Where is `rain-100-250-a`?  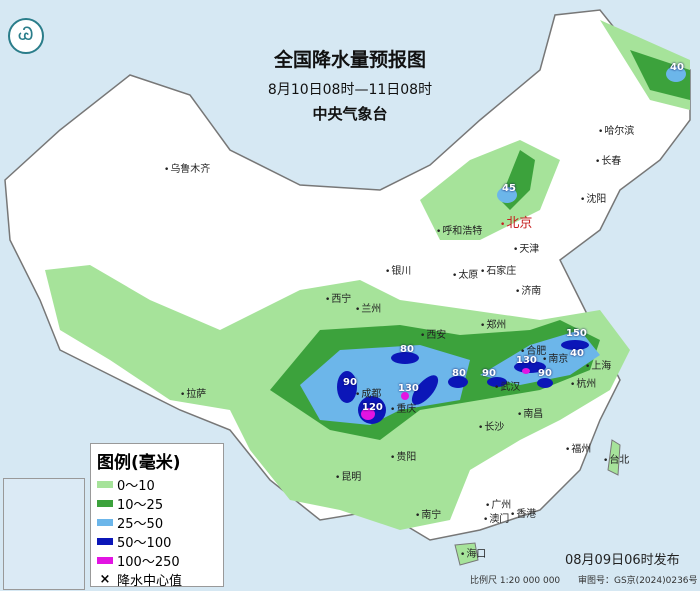 rain-100-250-a is located at coordinates (368, 414).